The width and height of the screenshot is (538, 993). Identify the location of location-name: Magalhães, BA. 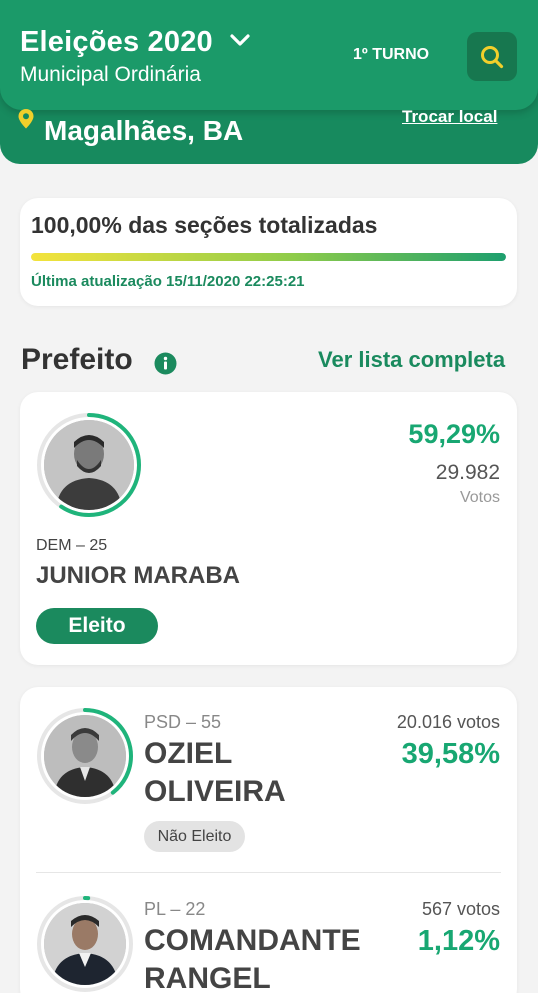
(144, 130).